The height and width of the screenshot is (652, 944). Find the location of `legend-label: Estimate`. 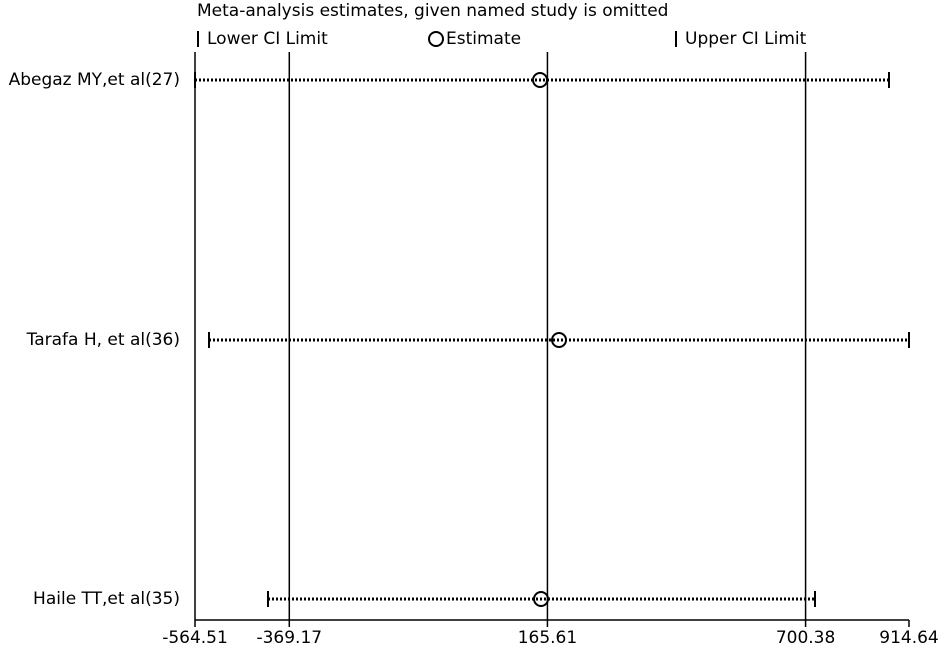

legend-label: Estimate is located at coordinates (483, 39).